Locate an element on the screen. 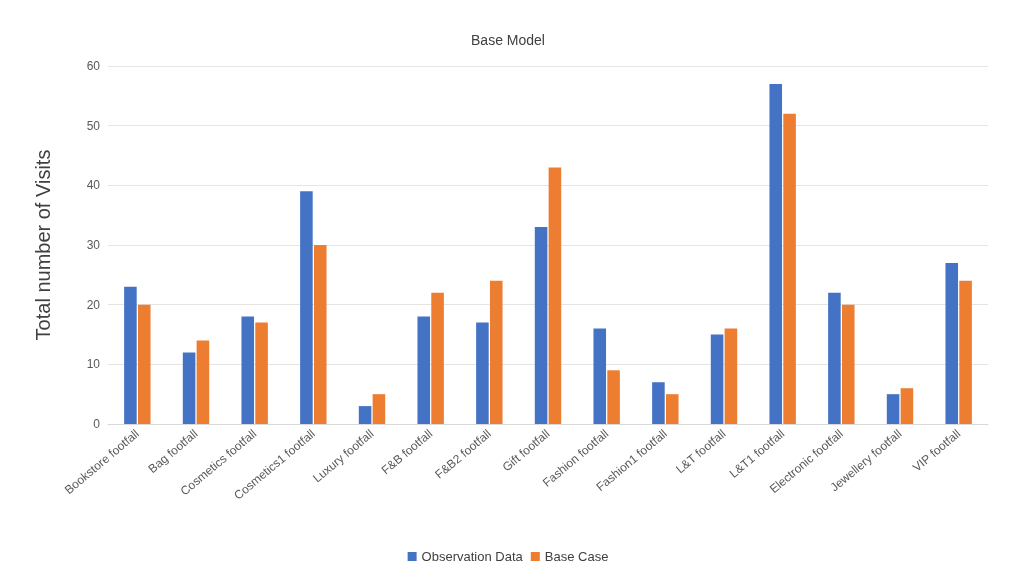  chart-title: Base Model is located at coordinates (508, 40).